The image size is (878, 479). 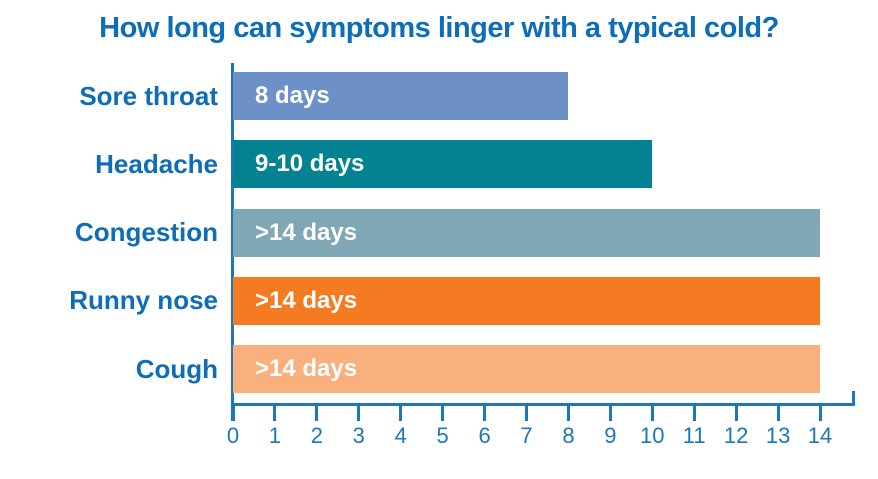 What do you see at coordinates (358, 435) in the screenshot?
I see `x-axis-tick-label-3: 3` at bounding box center [358, 435].